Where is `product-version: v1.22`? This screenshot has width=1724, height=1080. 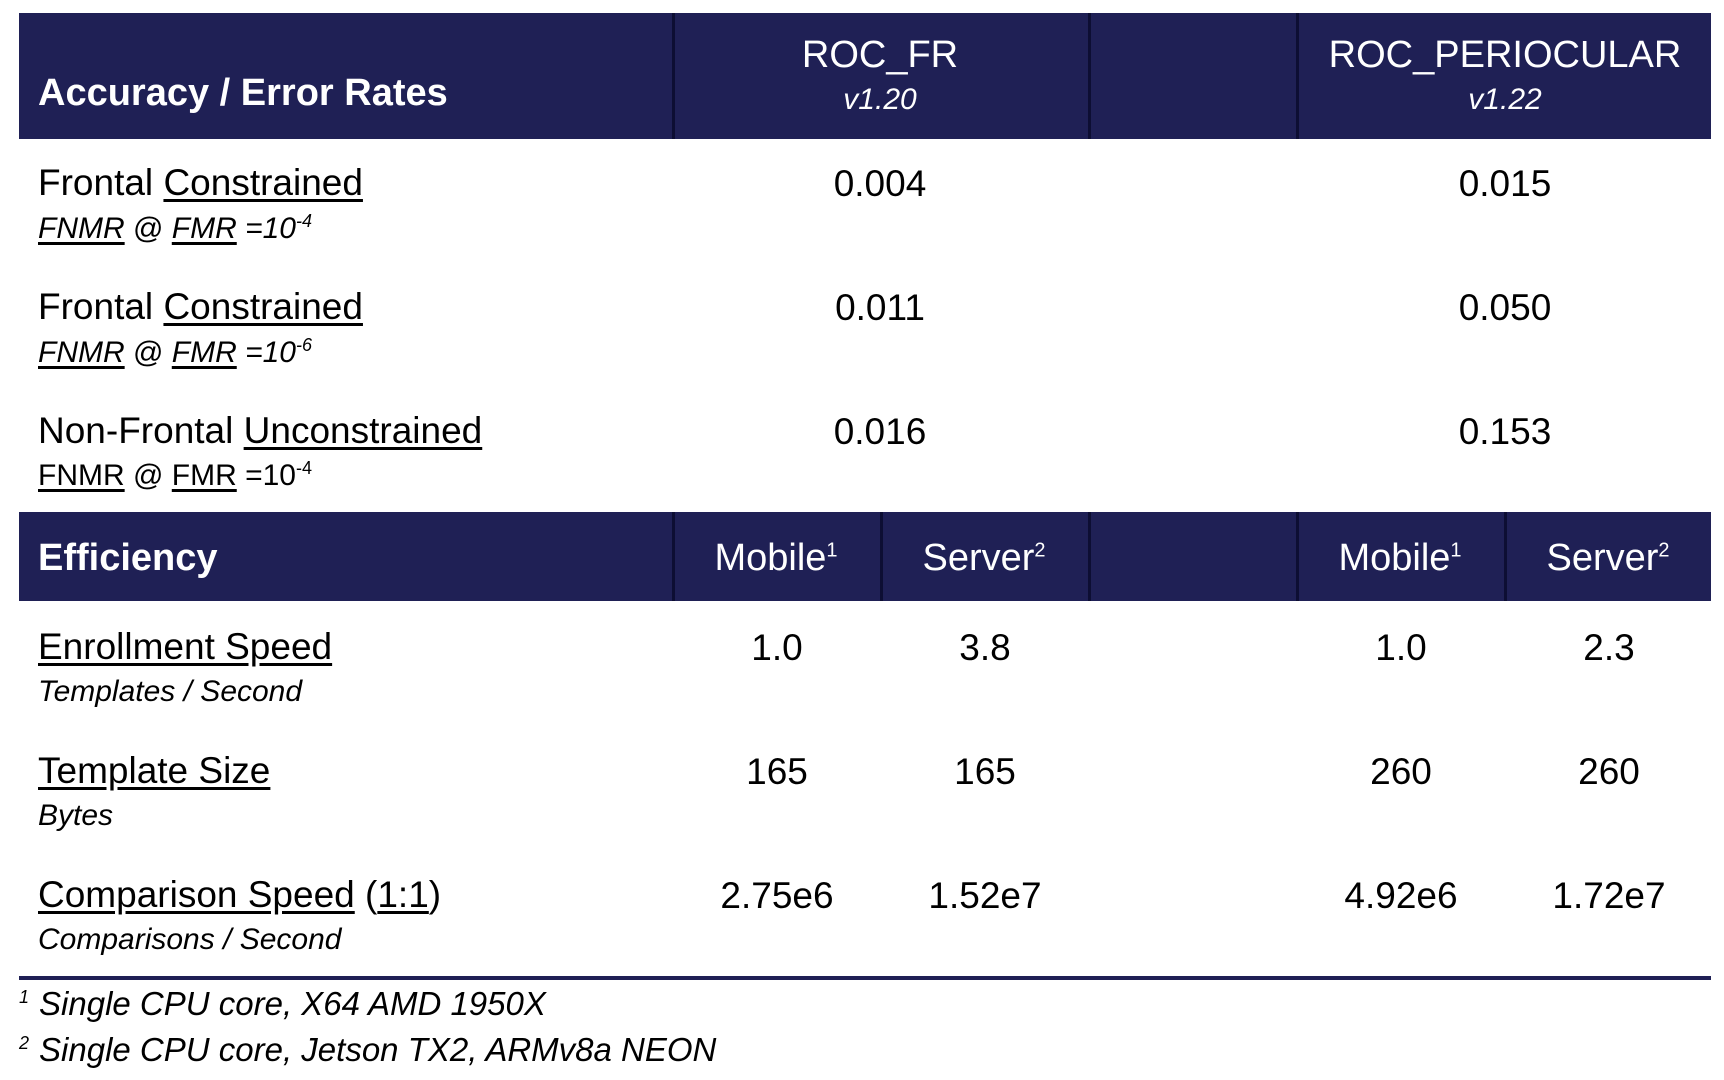 product-version: v1.22 is located at coordinates (1505, 99).